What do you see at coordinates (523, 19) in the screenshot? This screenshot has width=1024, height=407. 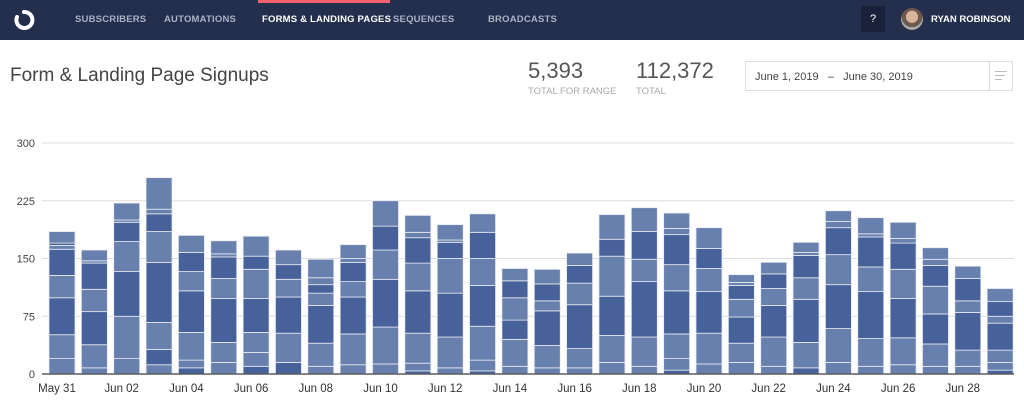 I see `nav-broadcasts: BROADCASTS` at bounding box center [523, 19].